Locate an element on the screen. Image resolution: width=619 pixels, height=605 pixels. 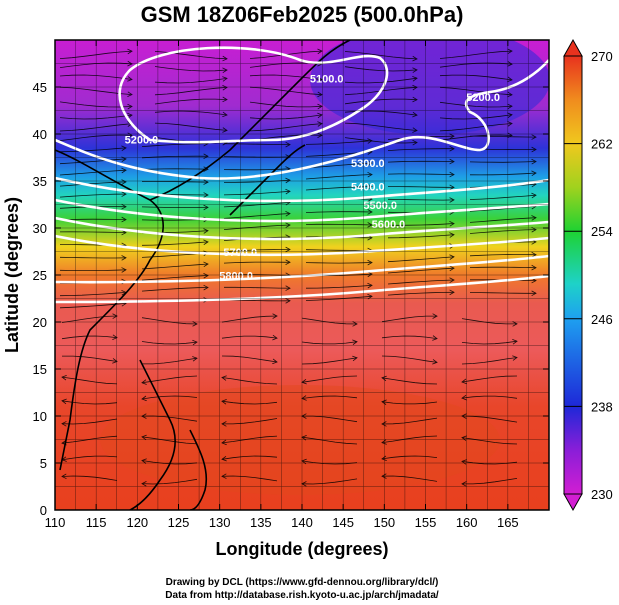
contour-label: 5300.0 is located at coordinates (368, 164).